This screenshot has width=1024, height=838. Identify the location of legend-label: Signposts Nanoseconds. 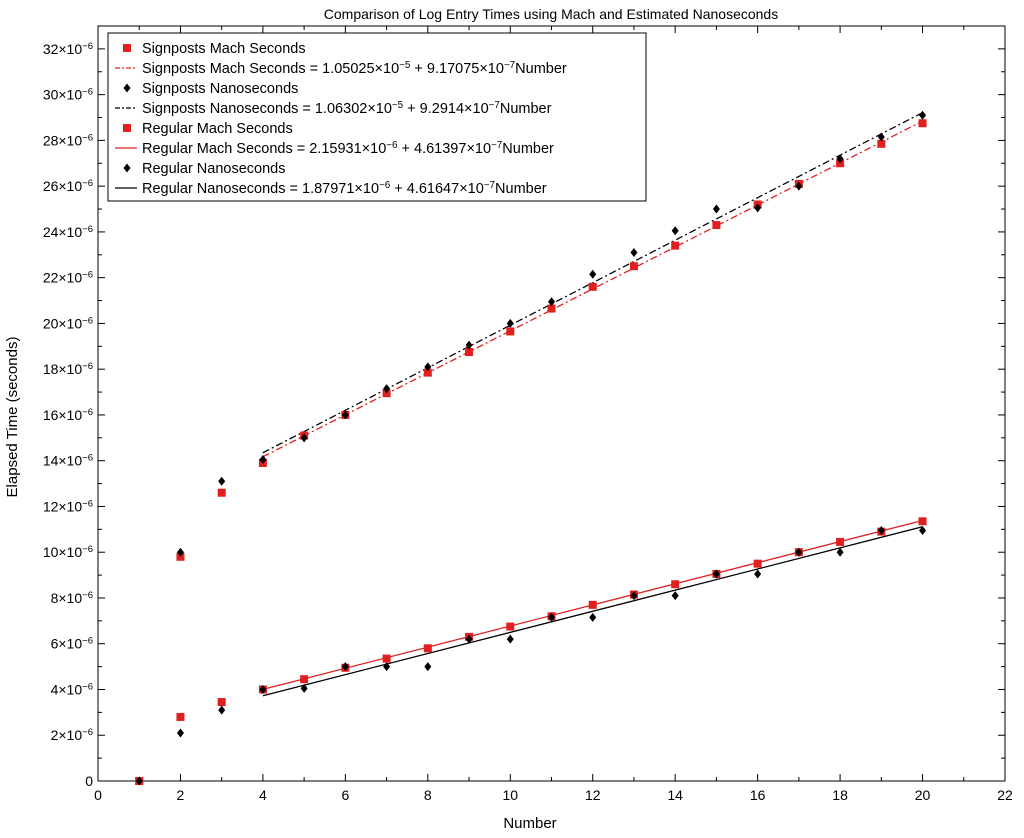
(220, 89).